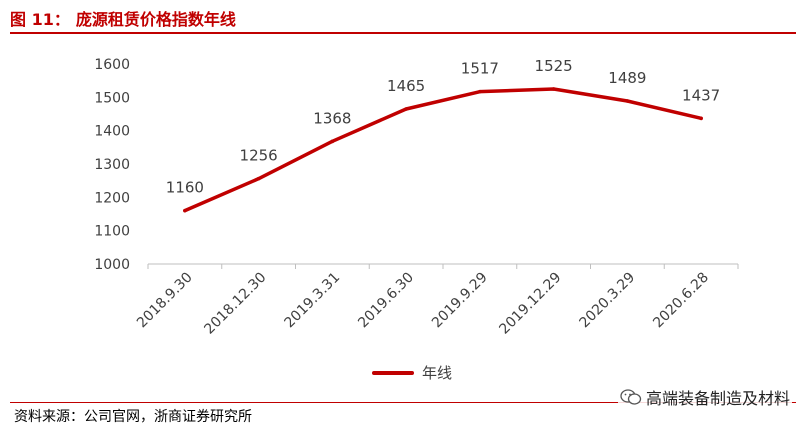  I want to click on chart-legend: 年线, so click(412, 372).